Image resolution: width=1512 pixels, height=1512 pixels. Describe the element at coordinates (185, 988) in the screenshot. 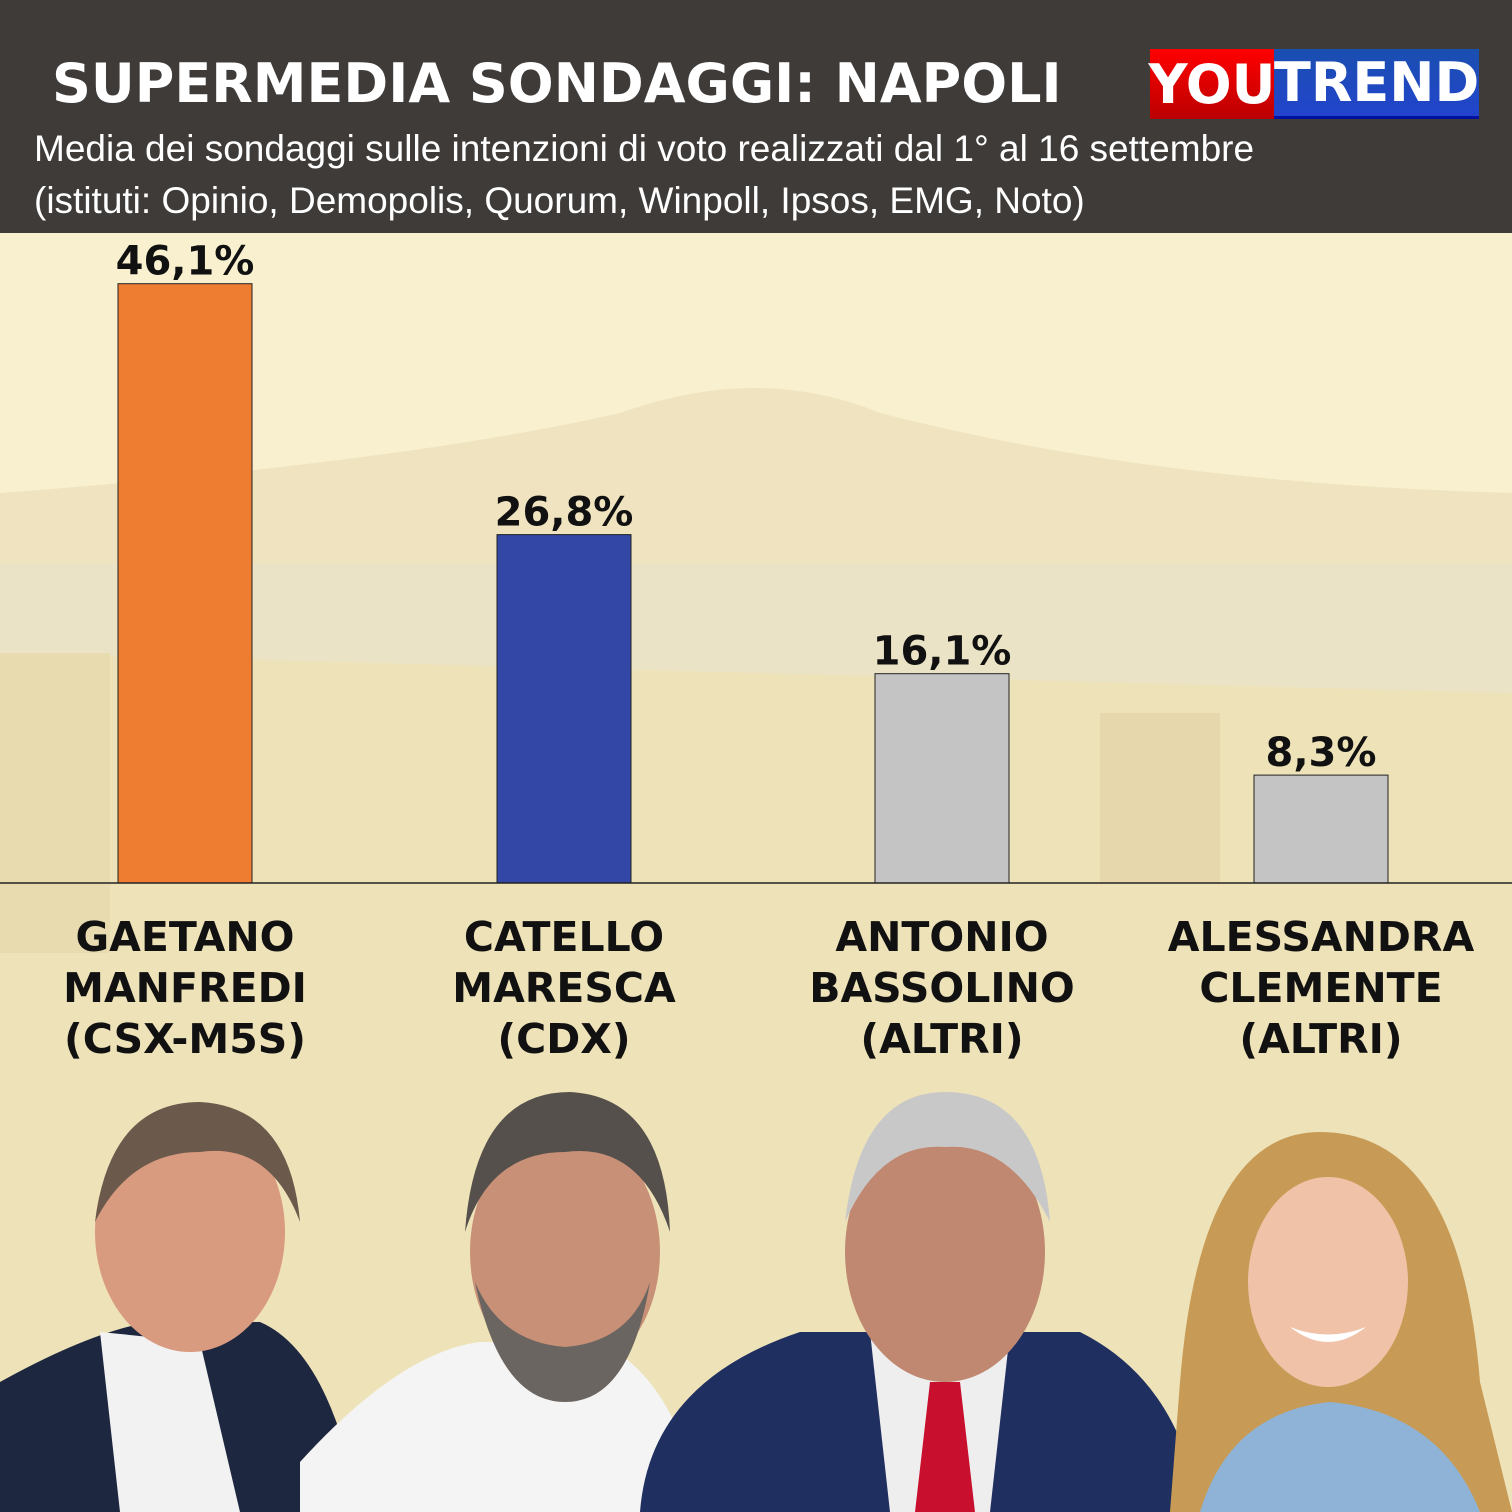

I see `category-label: GAETANO MANFREDI (CSX-M5S)` at that location.